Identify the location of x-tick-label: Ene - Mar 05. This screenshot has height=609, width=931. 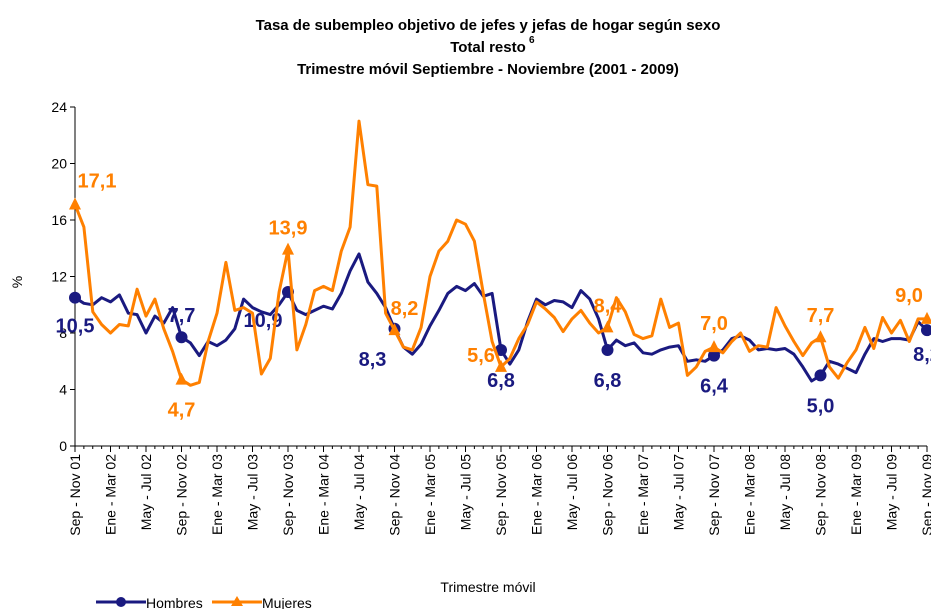
(430, 494).